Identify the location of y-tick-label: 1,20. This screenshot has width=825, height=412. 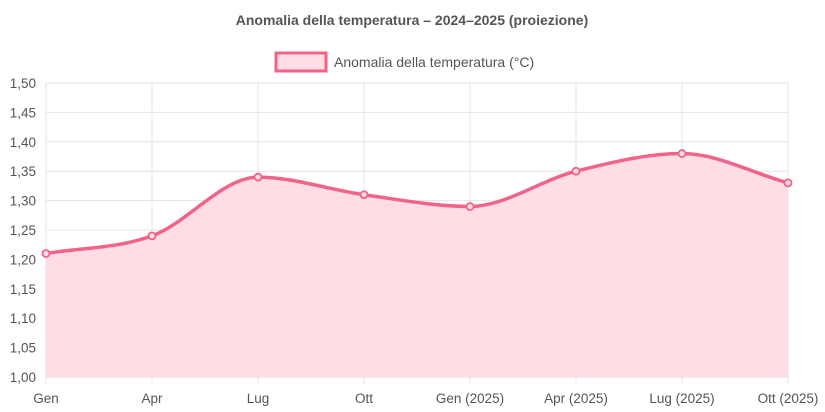
(23, 259).